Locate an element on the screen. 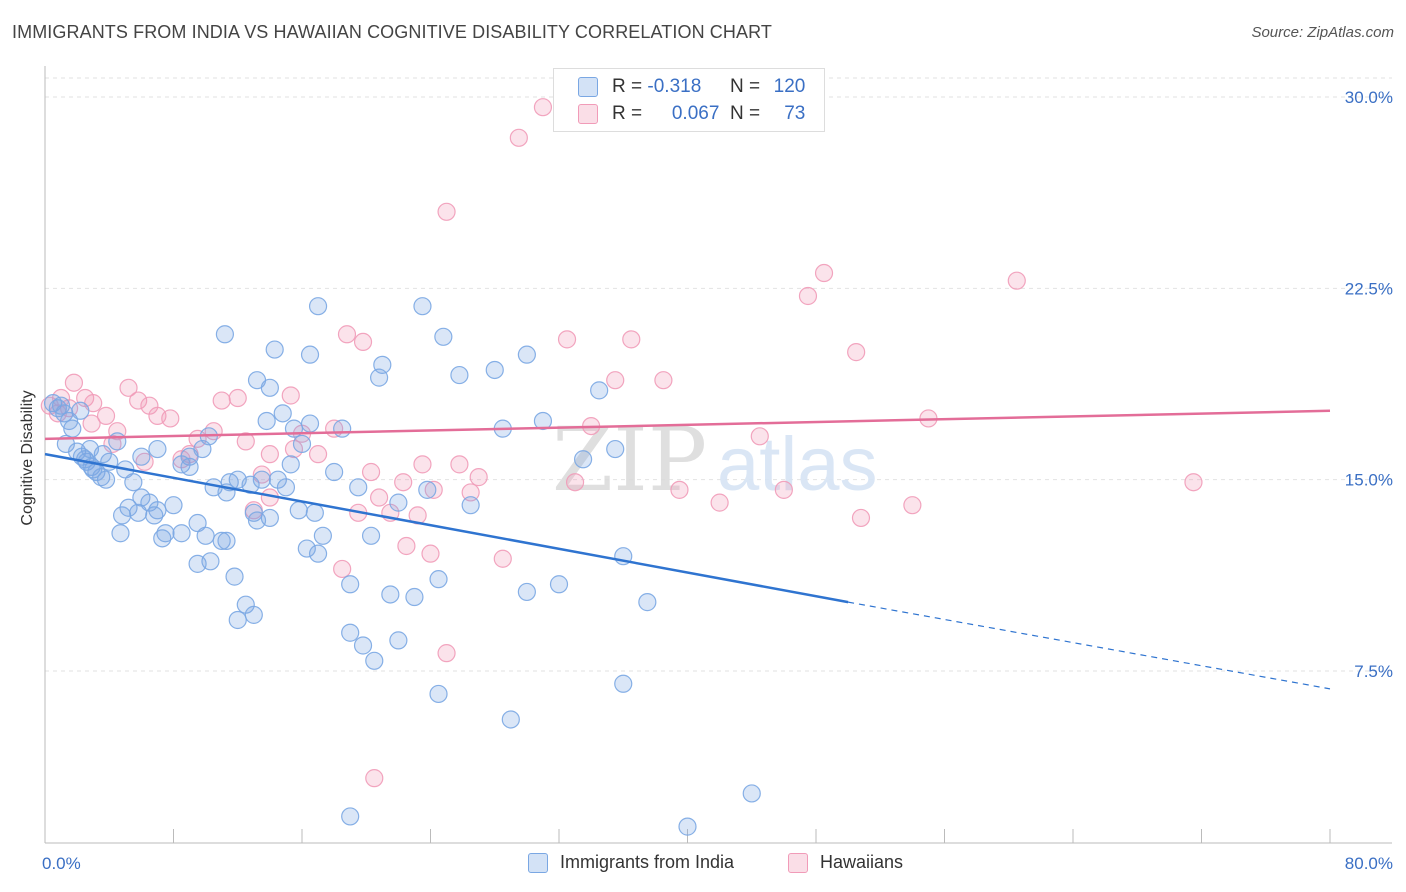 The image size is (1406, 892). y-tick-label-3: 30.0% is located at coordinates (1369, 97).